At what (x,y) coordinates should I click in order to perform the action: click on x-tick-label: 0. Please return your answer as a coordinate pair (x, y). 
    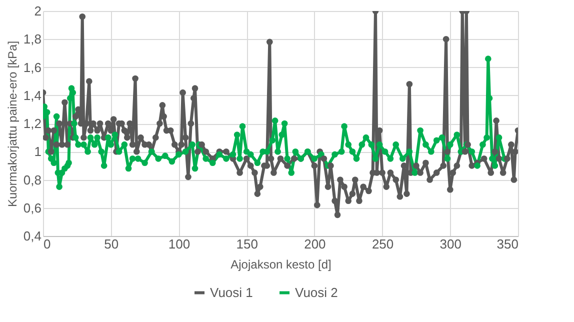
    Looking at the image, I should click on (47, 244).